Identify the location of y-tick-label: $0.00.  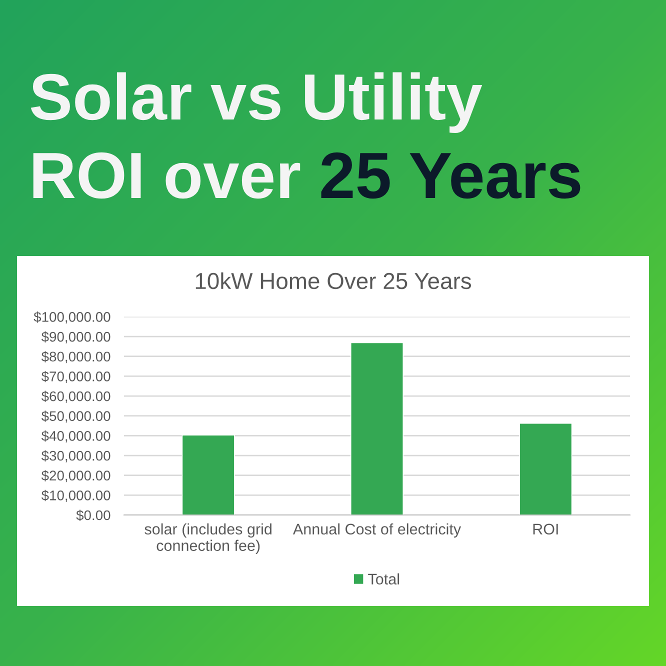
(93, 515).